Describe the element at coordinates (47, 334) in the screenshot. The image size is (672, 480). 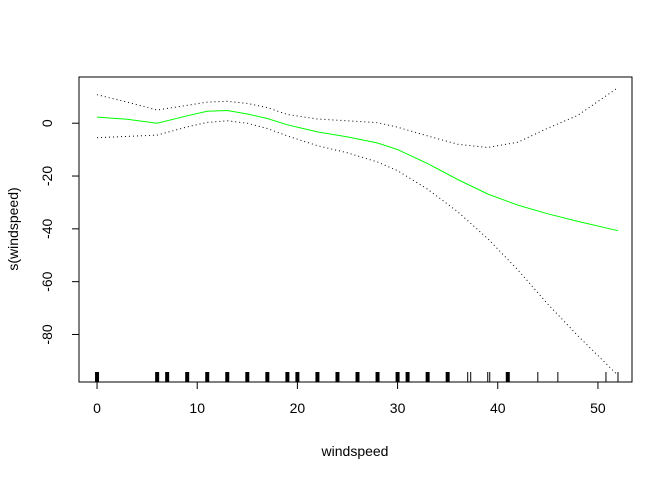
I see `y-tick-label: -80` at that location.